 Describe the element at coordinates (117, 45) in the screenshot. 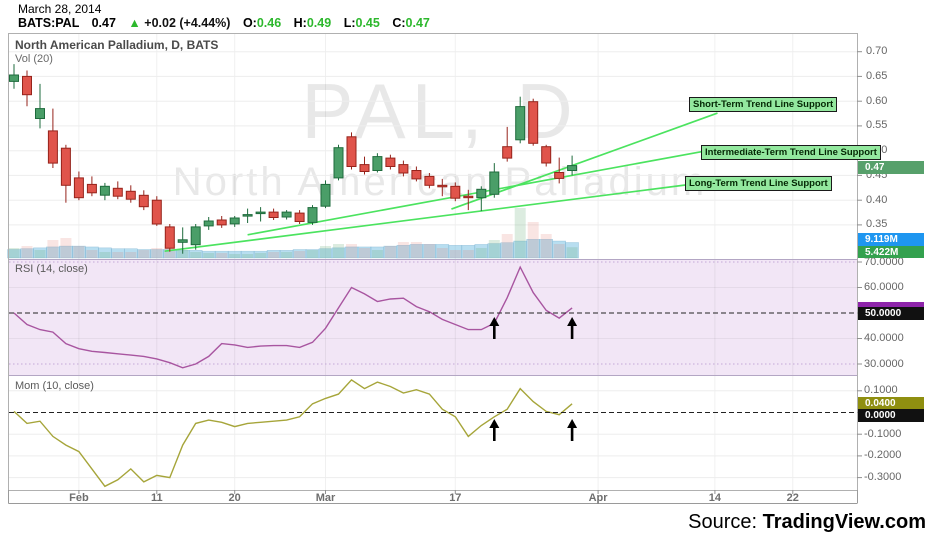

I see `chart-title: North American Palladium, D, BATS` at that location.